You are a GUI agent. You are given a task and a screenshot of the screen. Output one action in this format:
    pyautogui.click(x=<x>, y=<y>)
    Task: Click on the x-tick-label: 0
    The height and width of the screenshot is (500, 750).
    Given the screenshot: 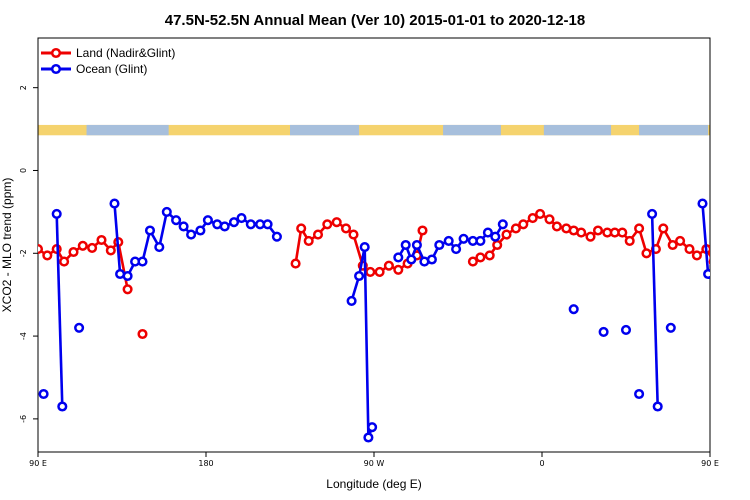 What is the action you would take?
    pyautogui.click(x=541, y=463)
    